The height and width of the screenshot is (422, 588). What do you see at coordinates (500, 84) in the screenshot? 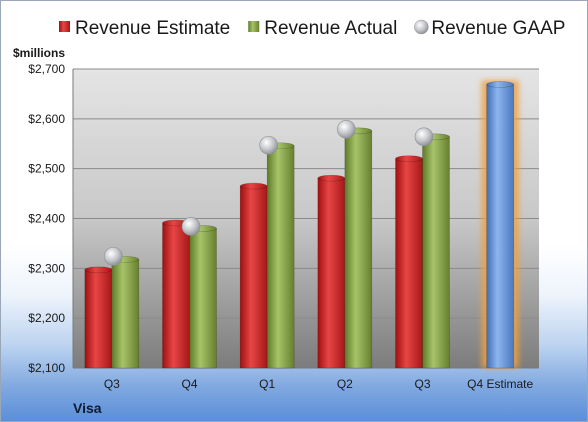
I see `bar-q4-estimate-cap` at bounding box center [500, 84].